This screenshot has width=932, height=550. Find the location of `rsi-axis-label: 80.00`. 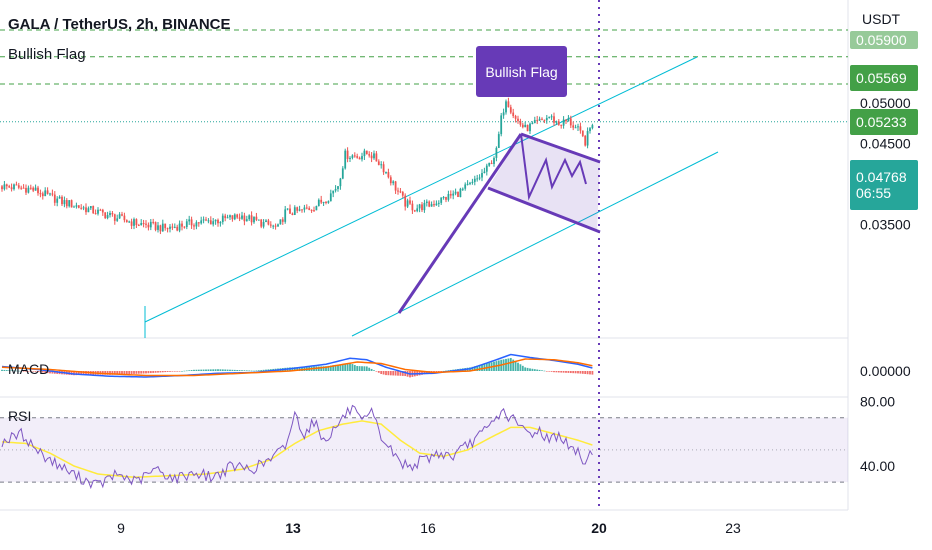

rsi-axis-label: 80.00 is located at coordinates (877, 402).